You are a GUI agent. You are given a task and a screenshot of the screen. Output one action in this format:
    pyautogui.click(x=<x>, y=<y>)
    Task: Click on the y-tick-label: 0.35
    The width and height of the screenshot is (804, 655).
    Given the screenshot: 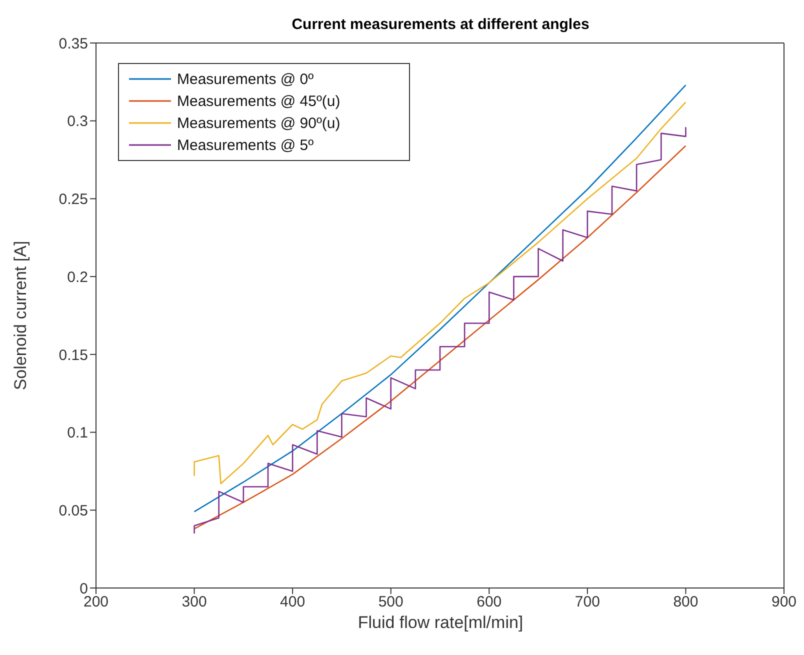 What is the action you would take?
    pyautogui.click(x=73, y=43)
    